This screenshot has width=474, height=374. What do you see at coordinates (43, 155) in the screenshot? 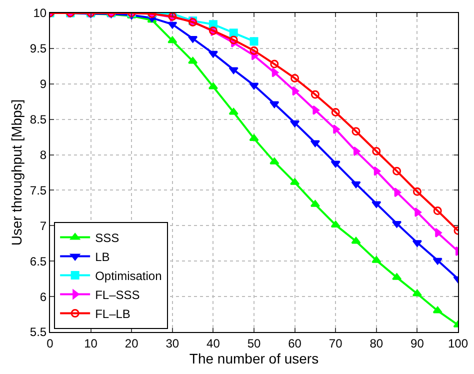
I see `y-tick-label: 8` at bounding box center [43, 155].